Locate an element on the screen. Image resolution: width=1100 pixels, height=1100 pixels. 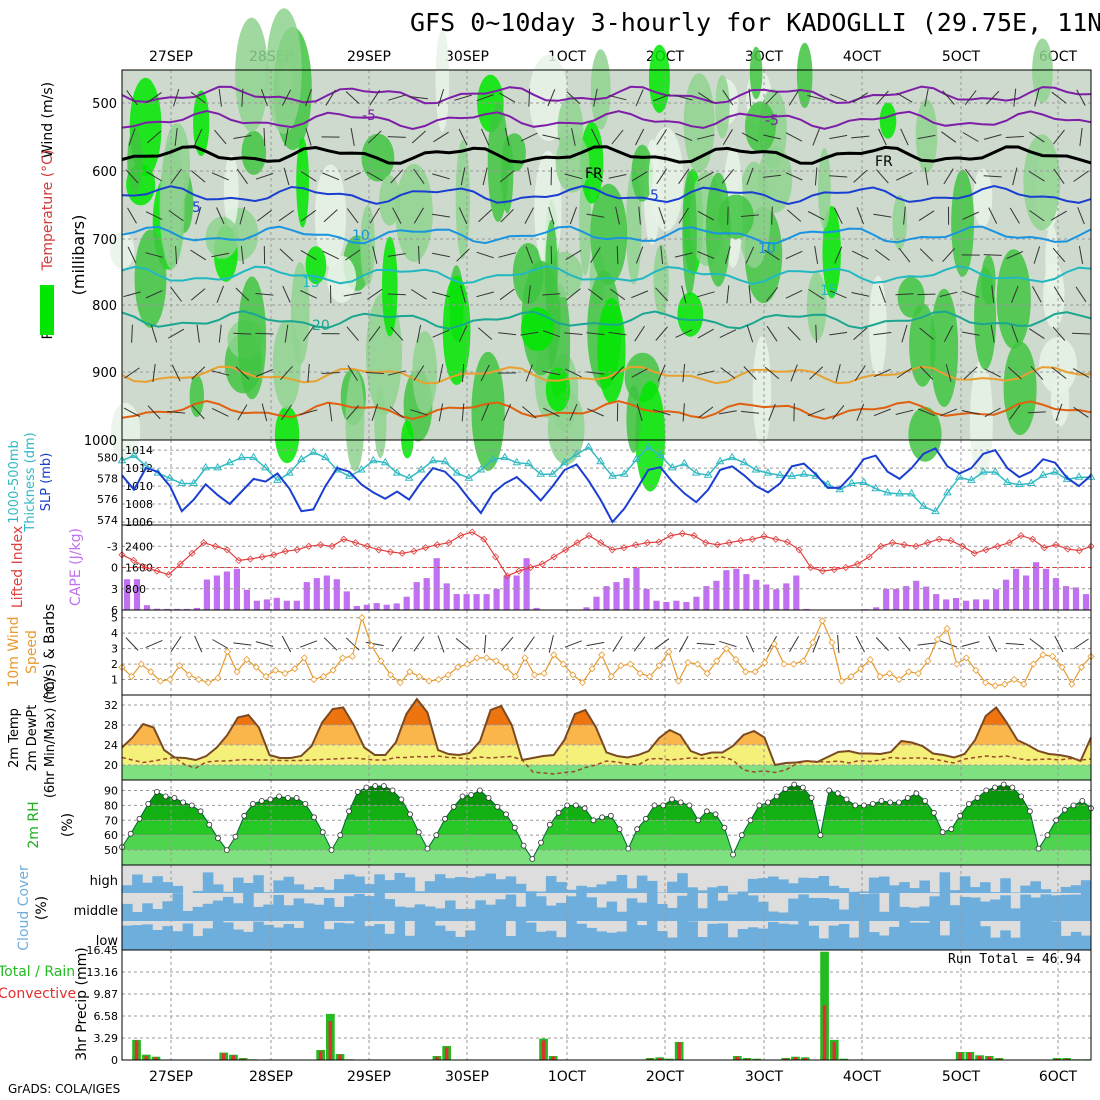
temp-tick-28: 28 is located at coordinates (111, 725).